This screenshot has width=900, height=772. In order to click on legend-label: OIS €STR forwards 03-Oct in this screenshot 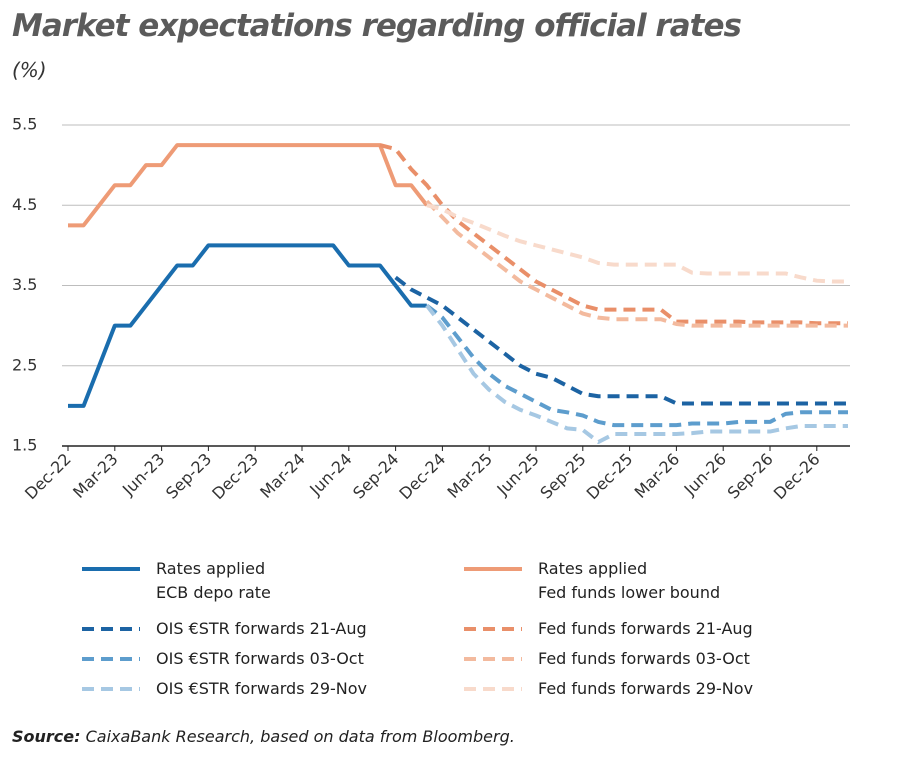, I will do `click(260, 658)`.